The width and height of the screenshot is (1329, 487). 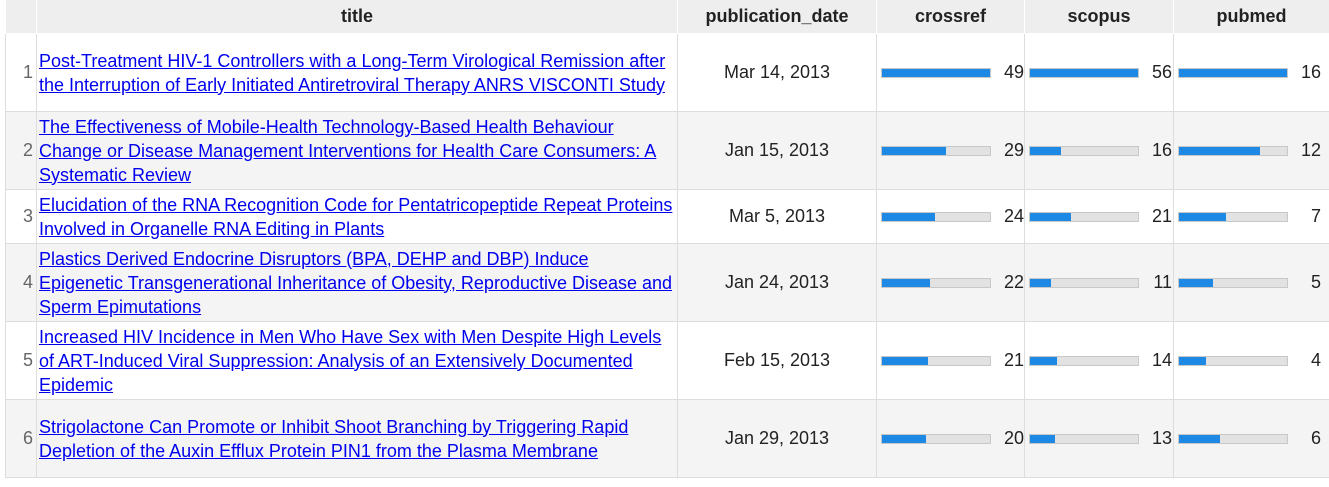 I want to click on header-pubmed: pubmed, so click(x=1251, y=17).